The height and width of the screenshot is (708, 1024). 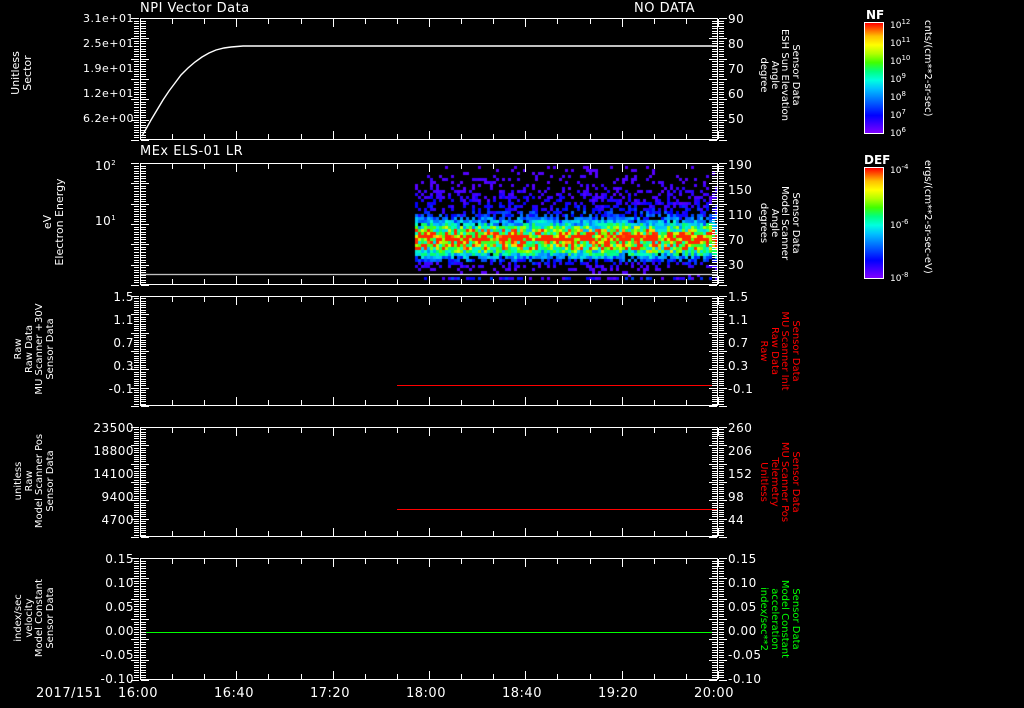 I want to click on panel-mcv-ytick-2: 0.05, so click(x=119, y=607).